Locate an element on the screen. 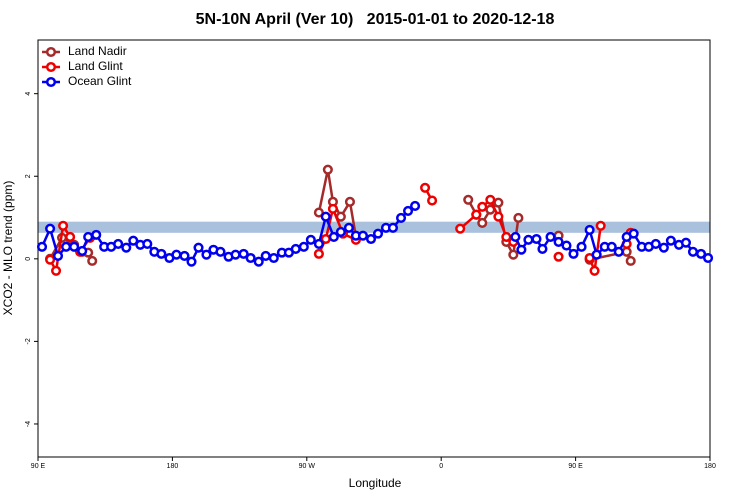  y-axis-label: XCO2 - MLO trend (ppm) is located at coordinates (8, 248).